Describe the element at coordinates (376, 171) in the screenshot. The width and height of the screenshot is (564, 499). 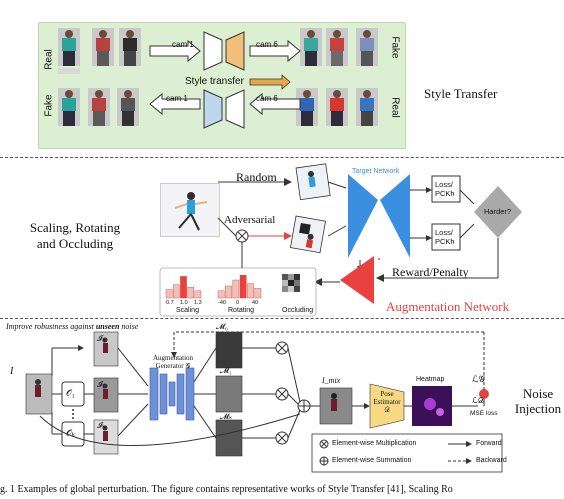
I see `target-network-label: Target Network` at that location.